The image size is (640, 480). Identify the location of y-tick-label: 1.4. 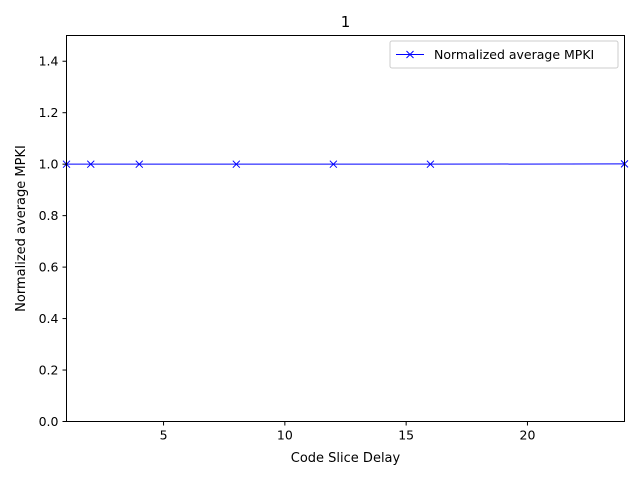
(49, 61).